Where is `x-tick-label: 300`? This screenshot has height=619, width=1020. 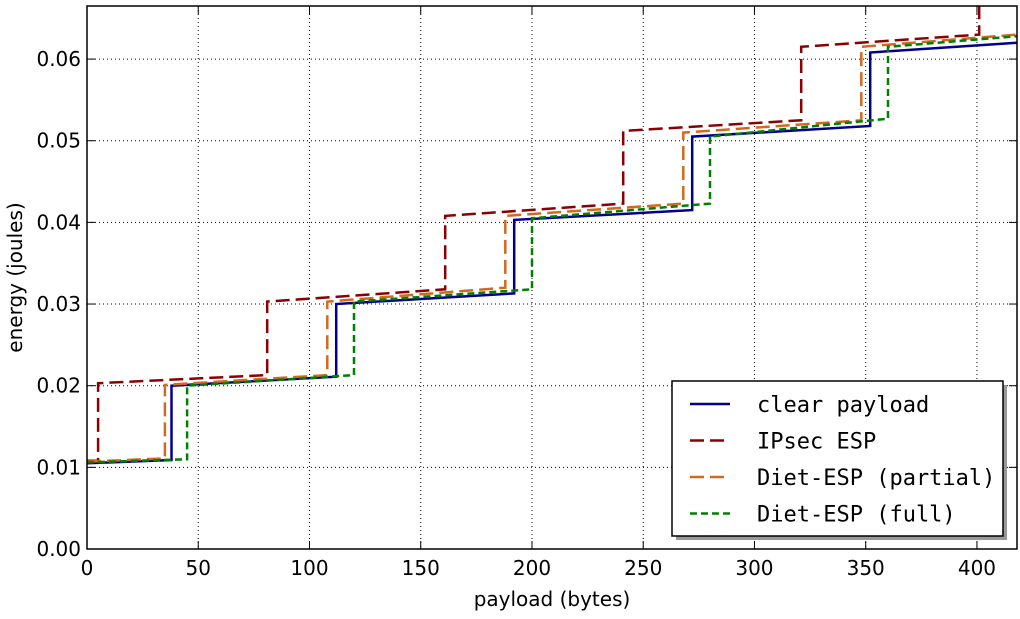 x-tick-label: 300 is located at coordinates (754, 568).